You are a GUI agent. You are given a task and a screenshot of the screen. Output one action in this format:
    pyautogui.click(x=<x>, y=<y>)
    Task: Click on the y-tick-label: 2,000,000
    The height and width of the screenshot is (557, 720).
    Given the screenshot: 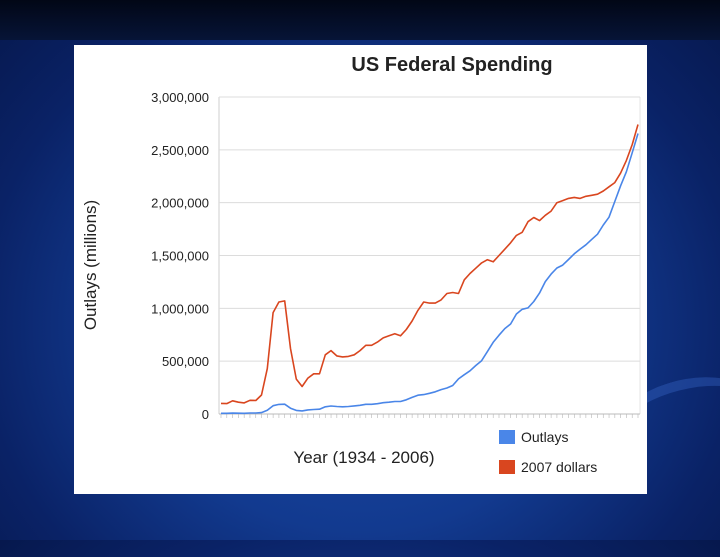 What is the action you would take?
    pyautogui.click(x=180, y=203)
    